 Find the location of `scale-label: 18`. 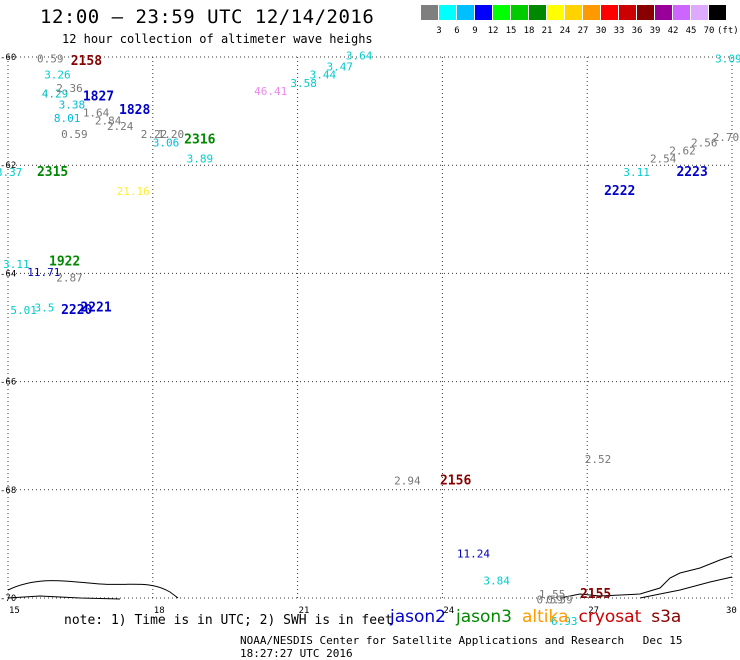

scale-label: 18 is located at coordinates (529, 31).